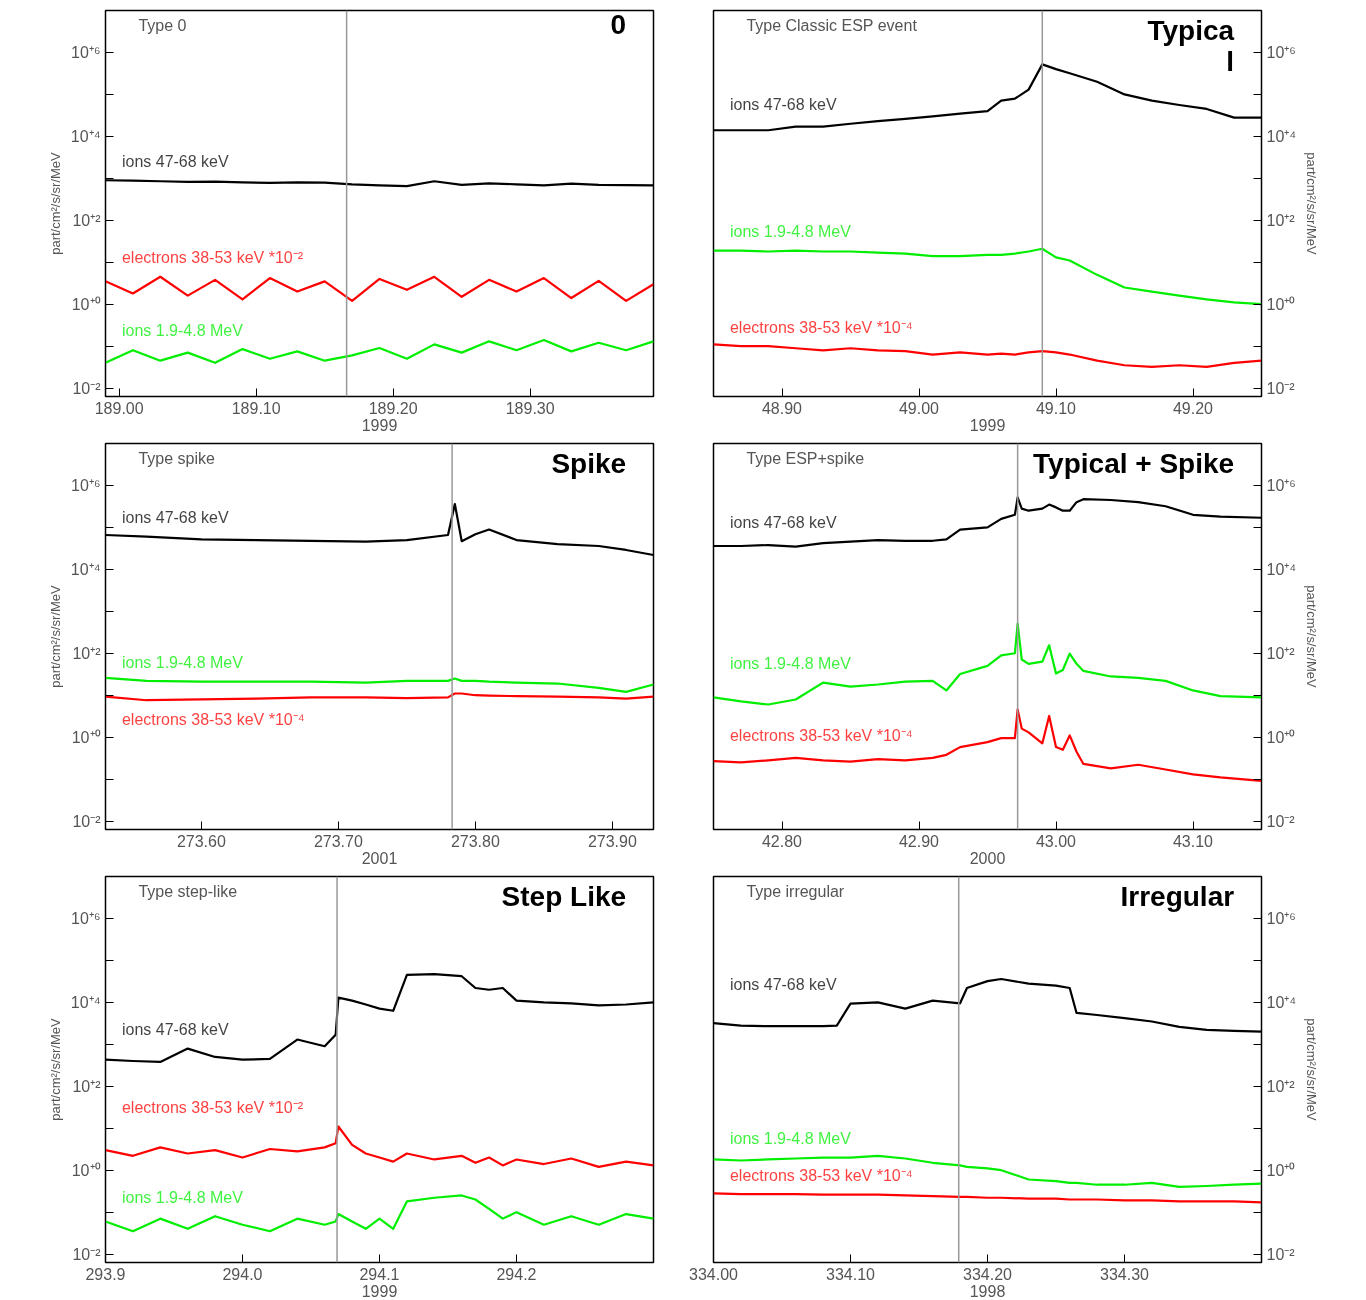 The image size is (1366, 1300). Describe the element at coordinates (1125, 1274) in the screenshot. I see `x-tick-label: 334.30` at that location.